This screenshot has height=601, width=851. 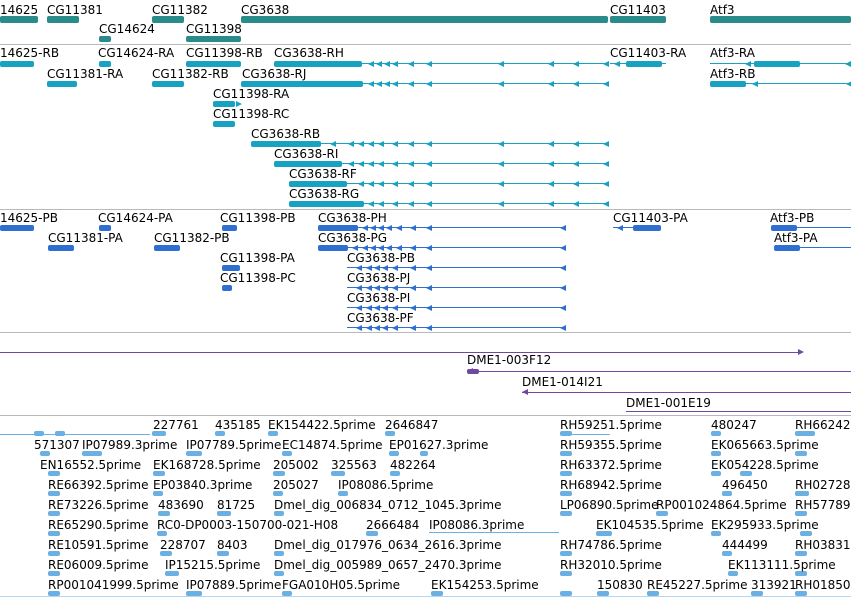 What do you see at coordinates (611, 545) in the screenshot?
I see `est-label: RH74786.5prime` at bounding box center [611, 545].